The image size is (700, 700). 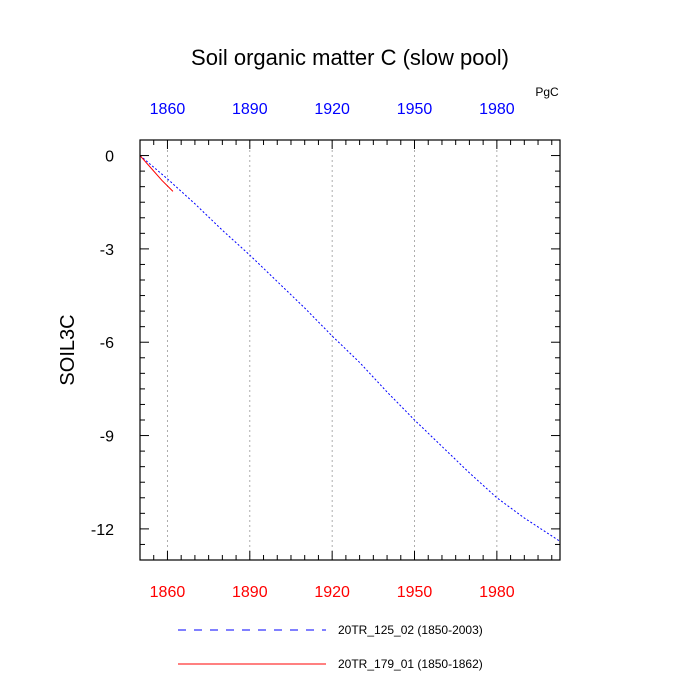 I want to click on y-tick-label: -12, so click(x=102, y=530).